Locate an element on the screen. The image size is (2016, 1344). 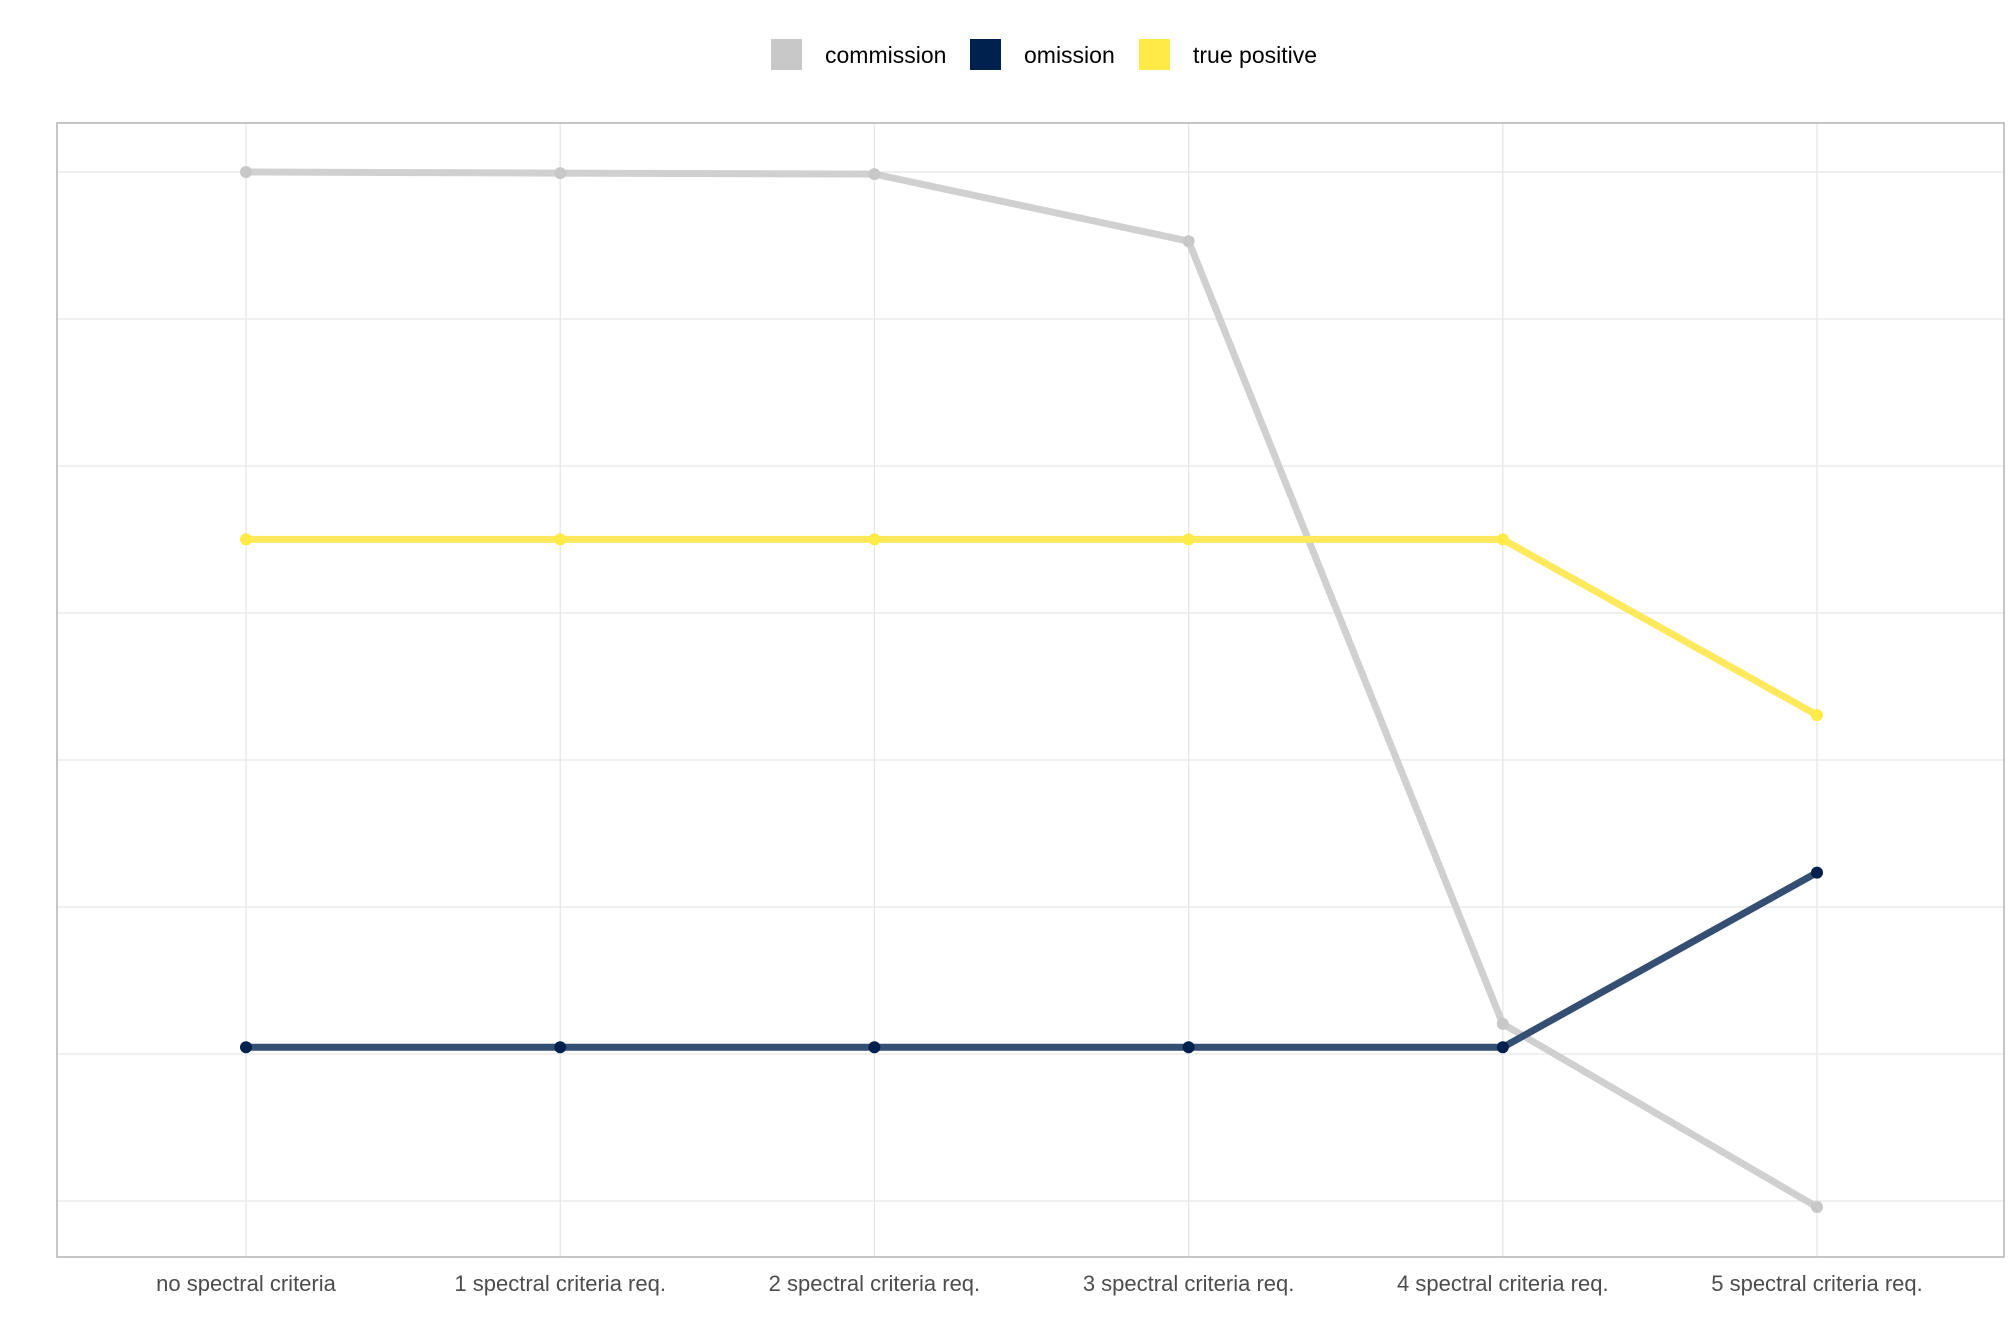
series-points-true-positive is located at coordinates (1031, 627).